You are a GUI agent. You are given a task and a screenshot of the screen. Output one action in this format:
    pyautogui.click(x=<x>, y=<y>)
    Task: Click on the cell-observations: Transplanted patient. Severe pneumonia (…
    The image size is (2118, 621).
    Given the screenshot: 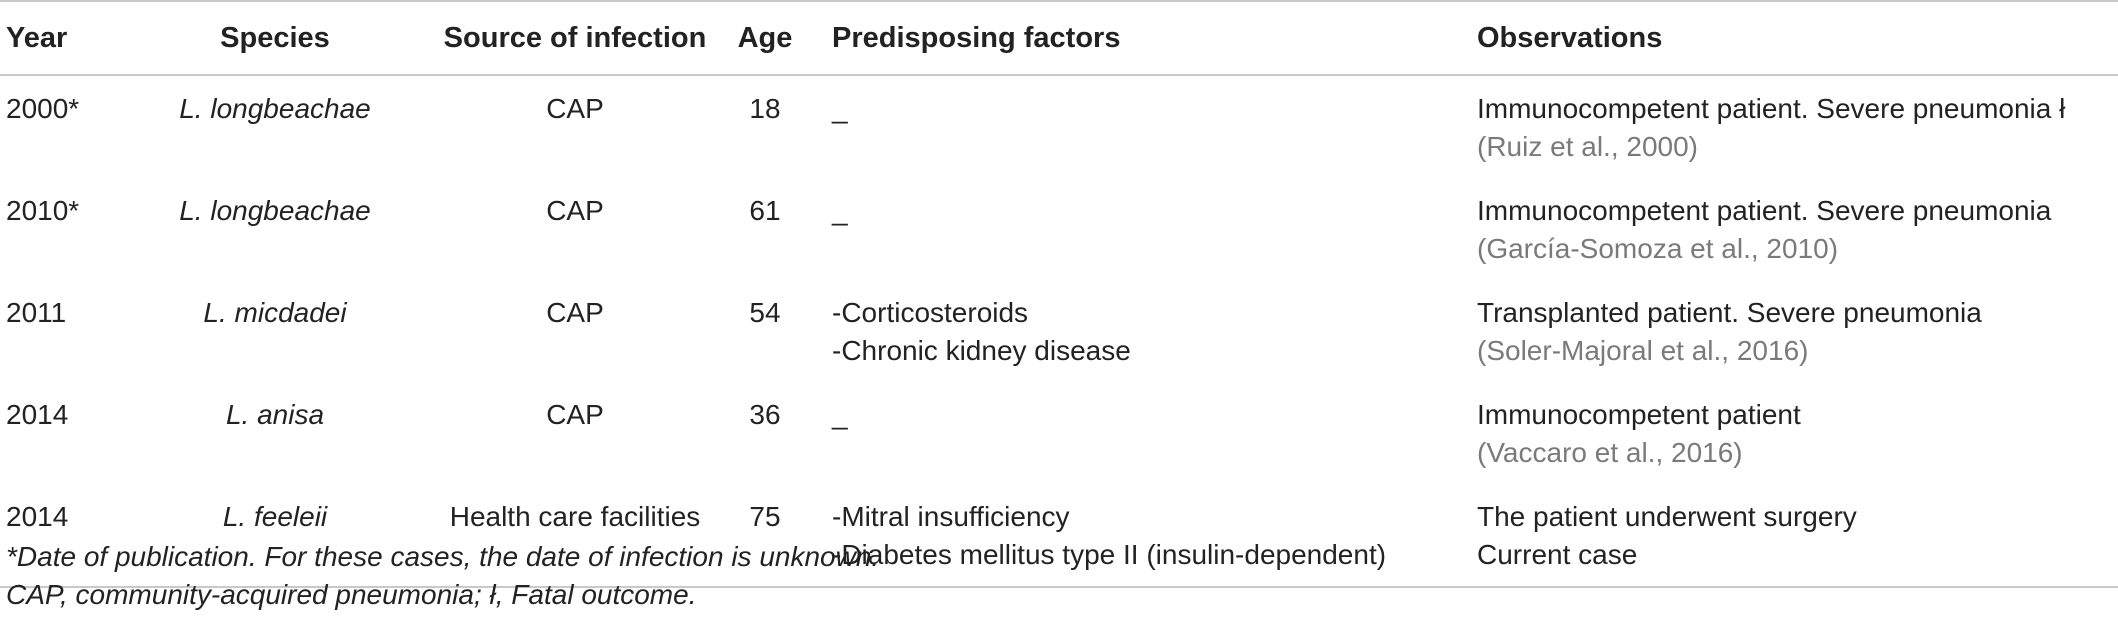 What is the action you would take?
    pyautogui.click(x=1797, y=331)
    